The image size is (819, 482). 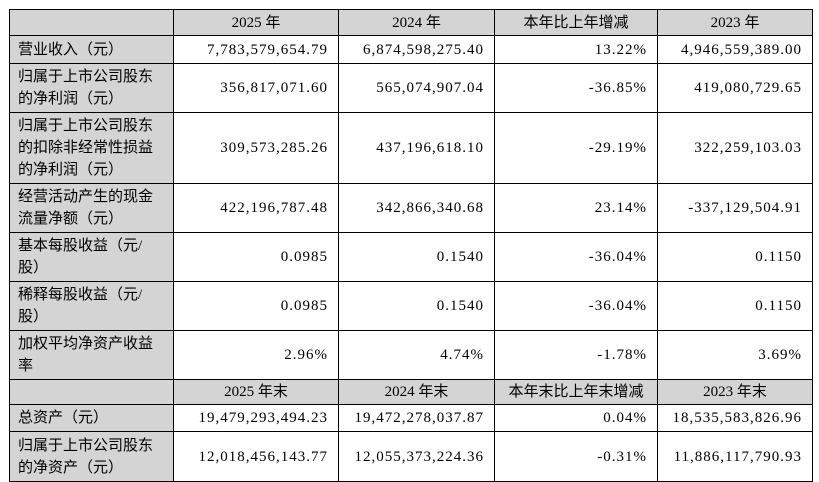 What do you see at coordinates (256, 257) in the screenshot?
I see `cell-basic-eps-2025: 0.0985` at bounding box center [256, 257].